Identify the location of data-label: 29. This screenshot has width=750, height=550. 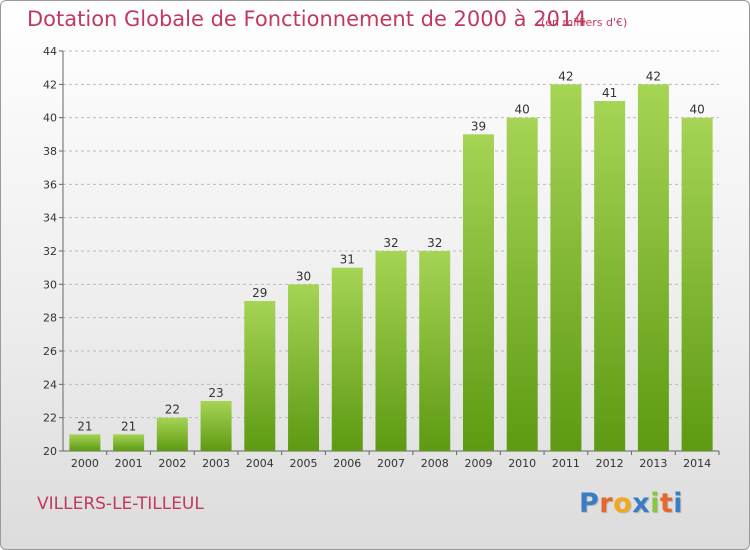
(259, 293).